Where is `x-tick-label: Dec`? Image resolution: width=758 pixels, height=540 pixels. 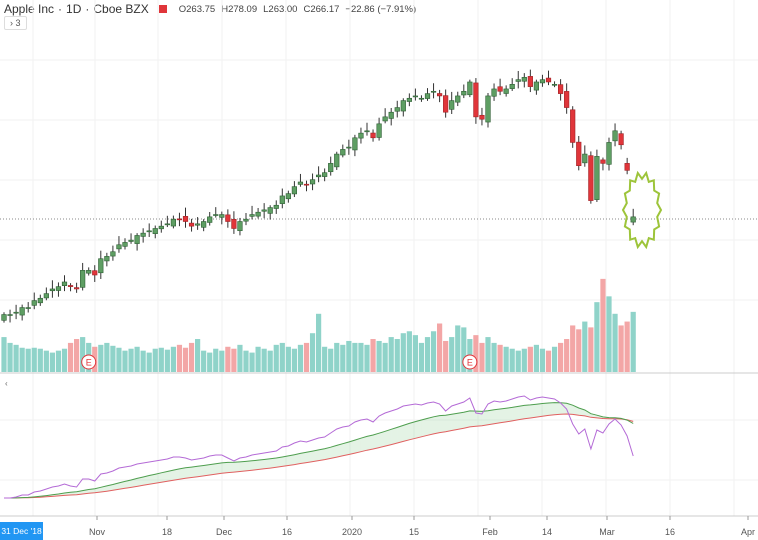
x-tick-label: Dec is located at coordinates (224, 532).